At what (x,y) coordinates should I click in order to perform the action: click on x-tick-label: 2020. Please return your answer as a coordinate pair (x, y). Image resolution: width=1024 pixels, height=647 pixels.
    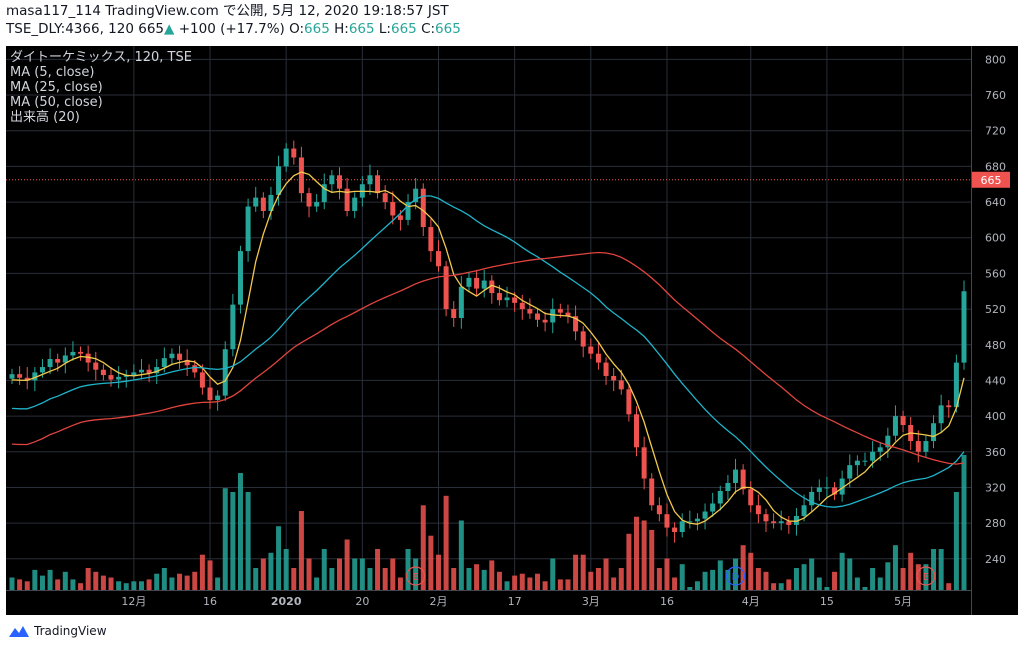
    Looking at the image, I should click on (286, 601).